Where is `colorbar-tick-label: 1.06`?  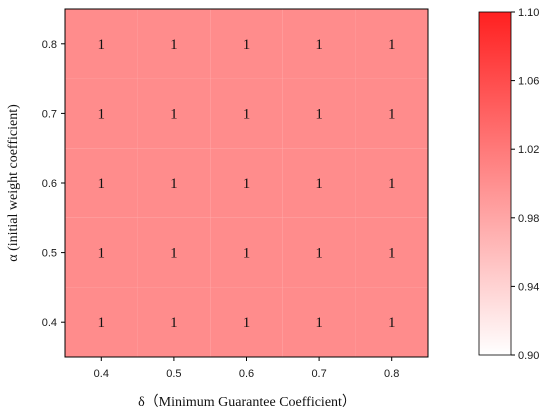 colorbar-tick-label: 1.06 is located at coordinates (528, 82).